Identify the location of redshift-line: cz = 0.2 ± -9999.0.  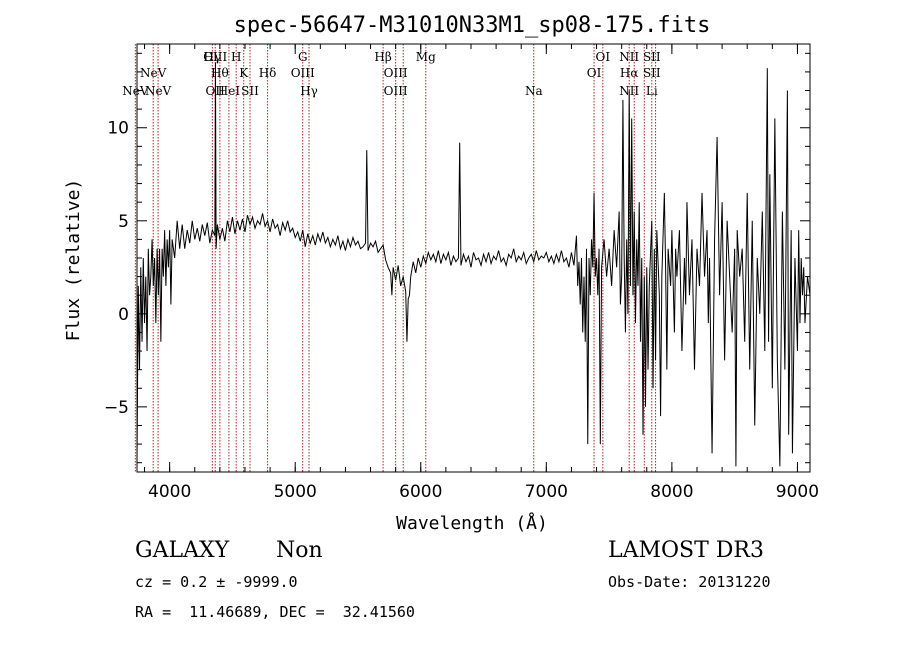
(216, 582).